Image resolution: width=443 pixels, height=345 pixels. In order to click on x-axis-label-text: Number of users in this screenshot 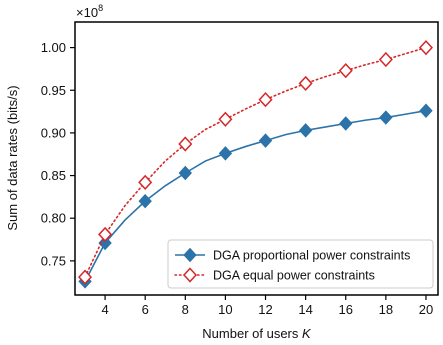, I will do `click(250, 333)`.